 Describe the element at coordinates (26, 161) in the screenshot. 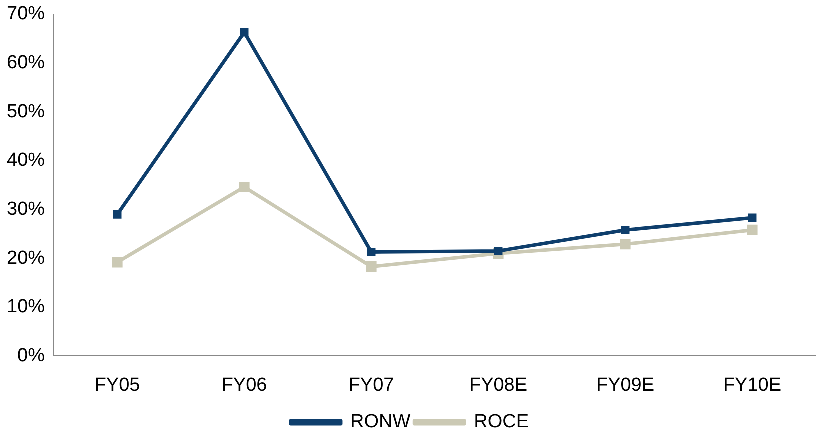

I see `y-tick-label: 40%` at that location.